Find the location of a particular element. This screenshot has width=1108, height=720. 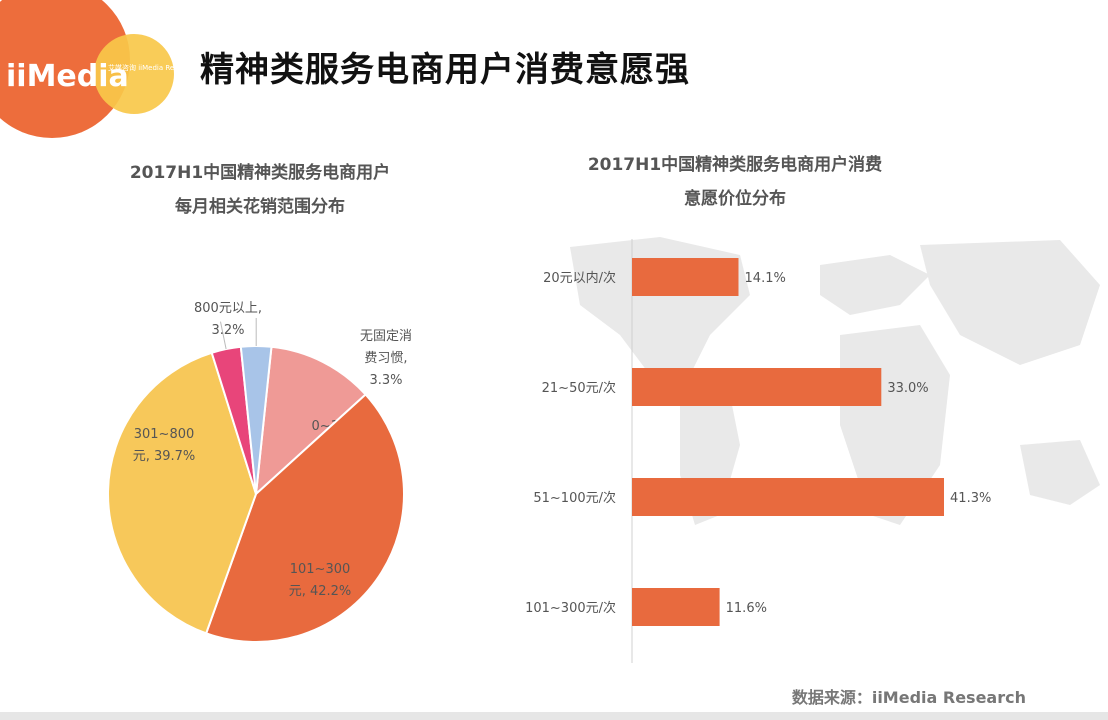

page-title: 精神类服务电商用户消费意愿强 is located at coordinates (445, 70).